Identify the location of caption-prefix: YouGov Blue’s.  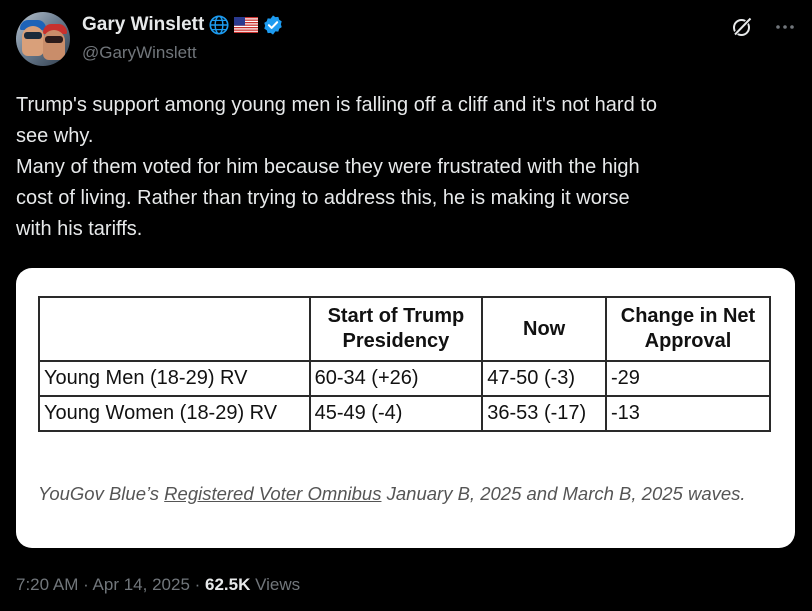
(101, 493).